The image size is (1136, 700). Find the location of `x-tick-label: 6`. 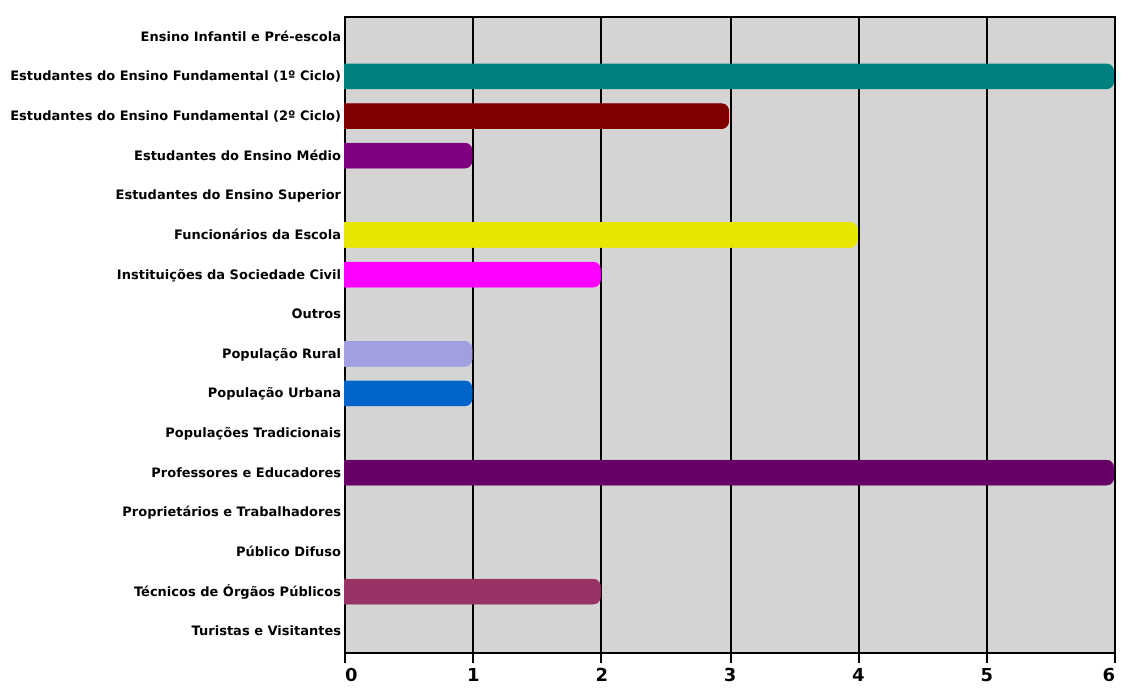

x-tick-label: 6 is located at coordinates (1108, 677).